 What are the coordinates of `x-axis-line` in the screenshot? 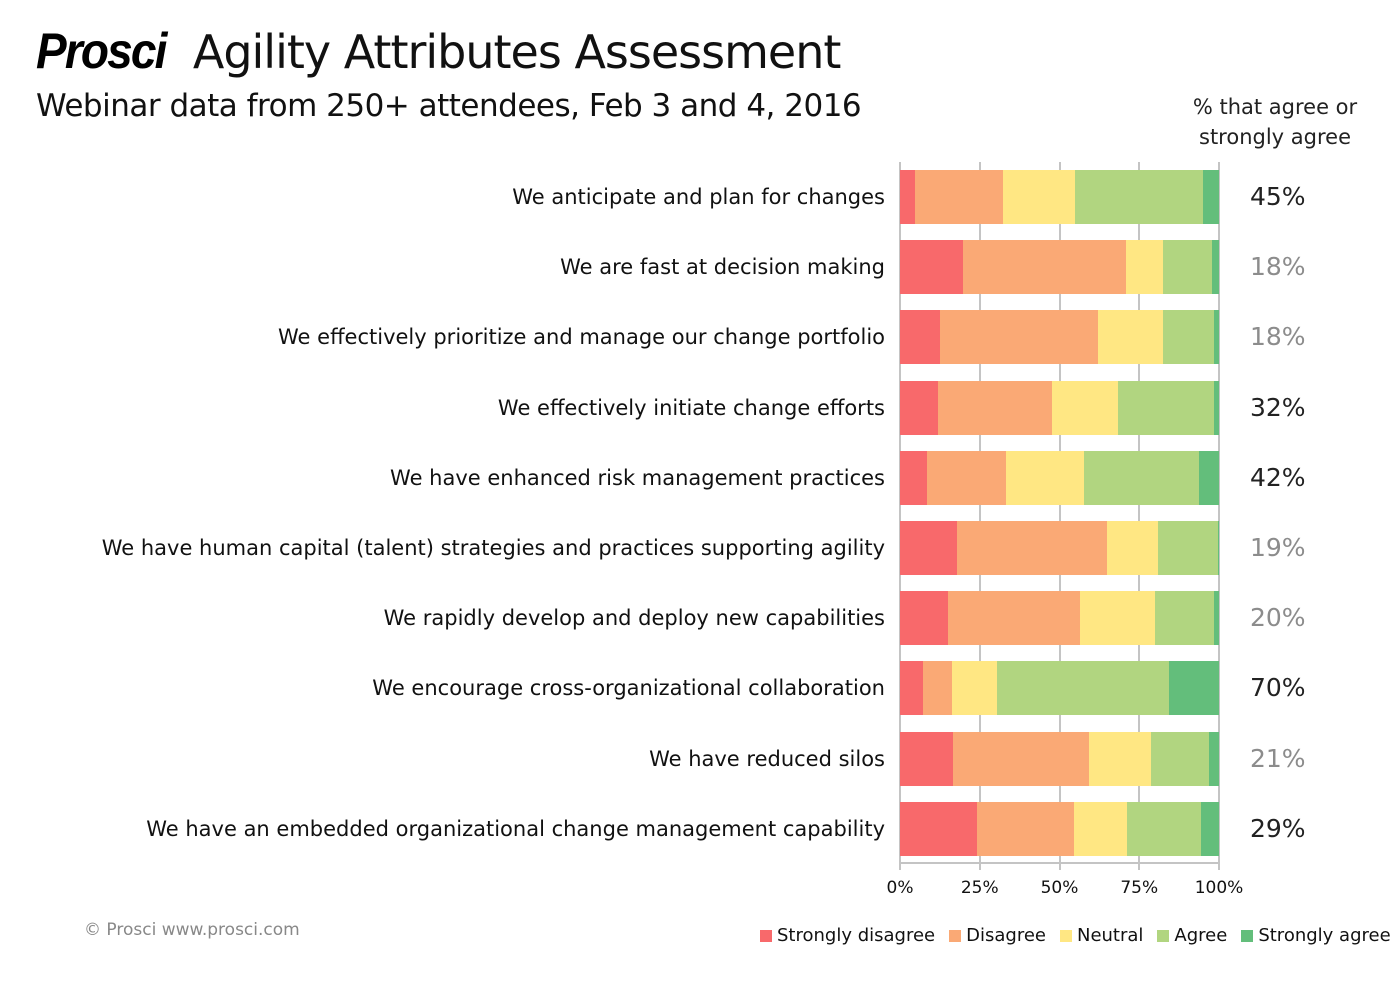 It's located at (1060, 863).